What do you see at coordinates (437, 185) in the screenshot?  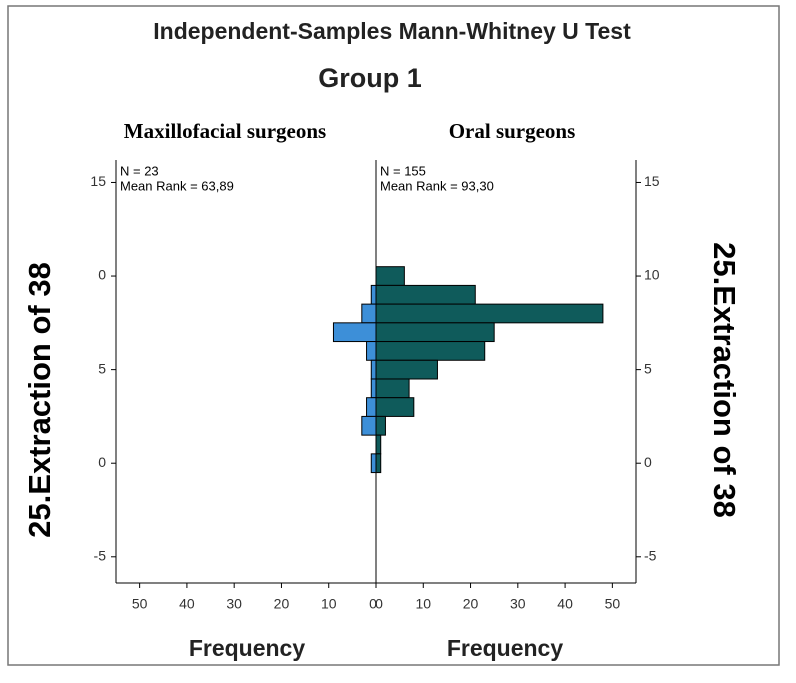 I see `mean-rank-label: Mean Rank = 93,30` at bounding box center [437, 185].